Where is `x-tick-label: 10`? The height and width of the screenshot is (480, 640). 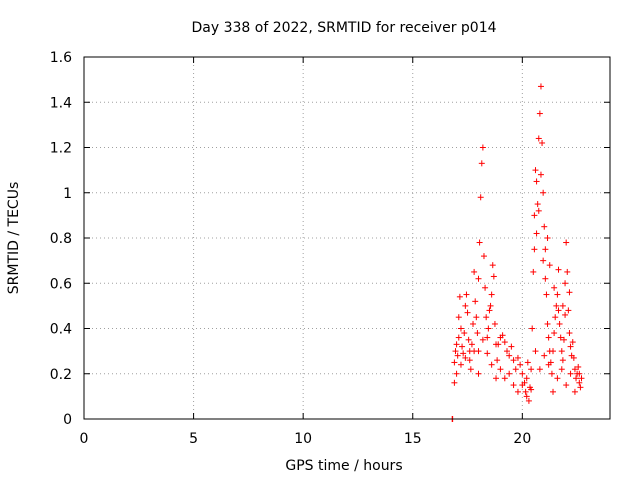 x-tick-label: 10 is located at coordinates (303, 439).